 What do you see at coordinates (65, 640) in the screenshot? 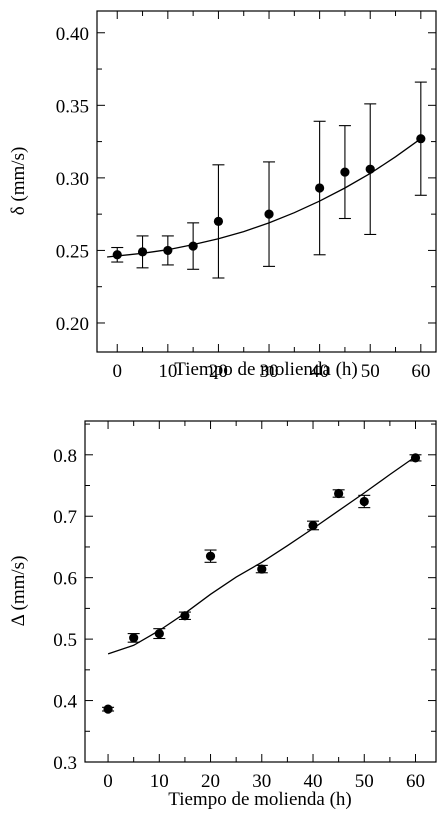
I see `y-tick-label-Delta: 0.5` at bounding box center [65, 640].